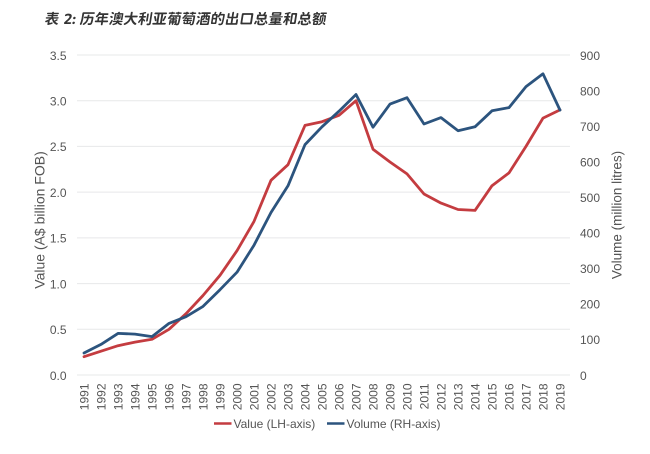  Describe the element at coordinates (391, 396) in the screenshot. I see `svg-text: 2009` at that location.